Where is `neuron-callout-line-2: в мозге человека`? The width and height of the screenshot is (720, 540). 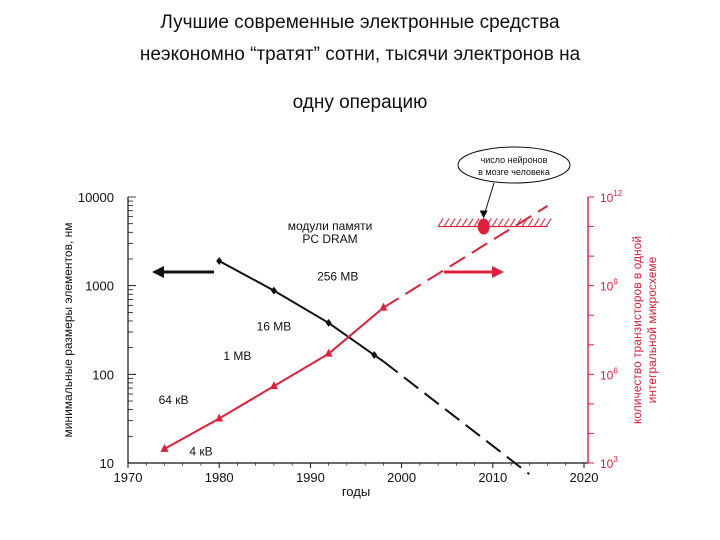
neuron-callout-line-2: в мозге человека is located at coordinates (514, 172).